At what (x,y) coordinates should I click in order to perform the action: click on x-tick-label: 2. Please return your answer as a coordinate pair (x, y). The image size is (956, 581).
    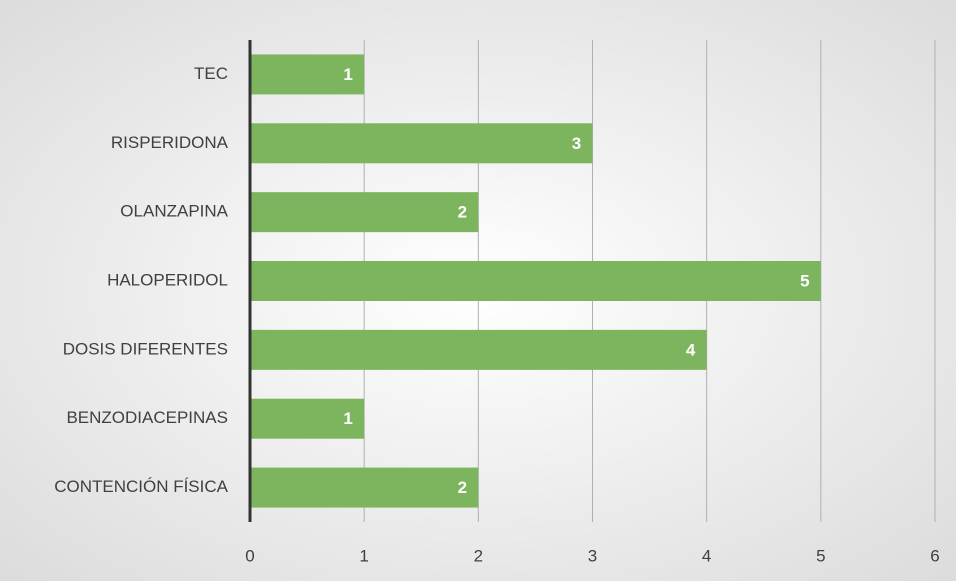
    Looking at the image, I should click on (478, 555).